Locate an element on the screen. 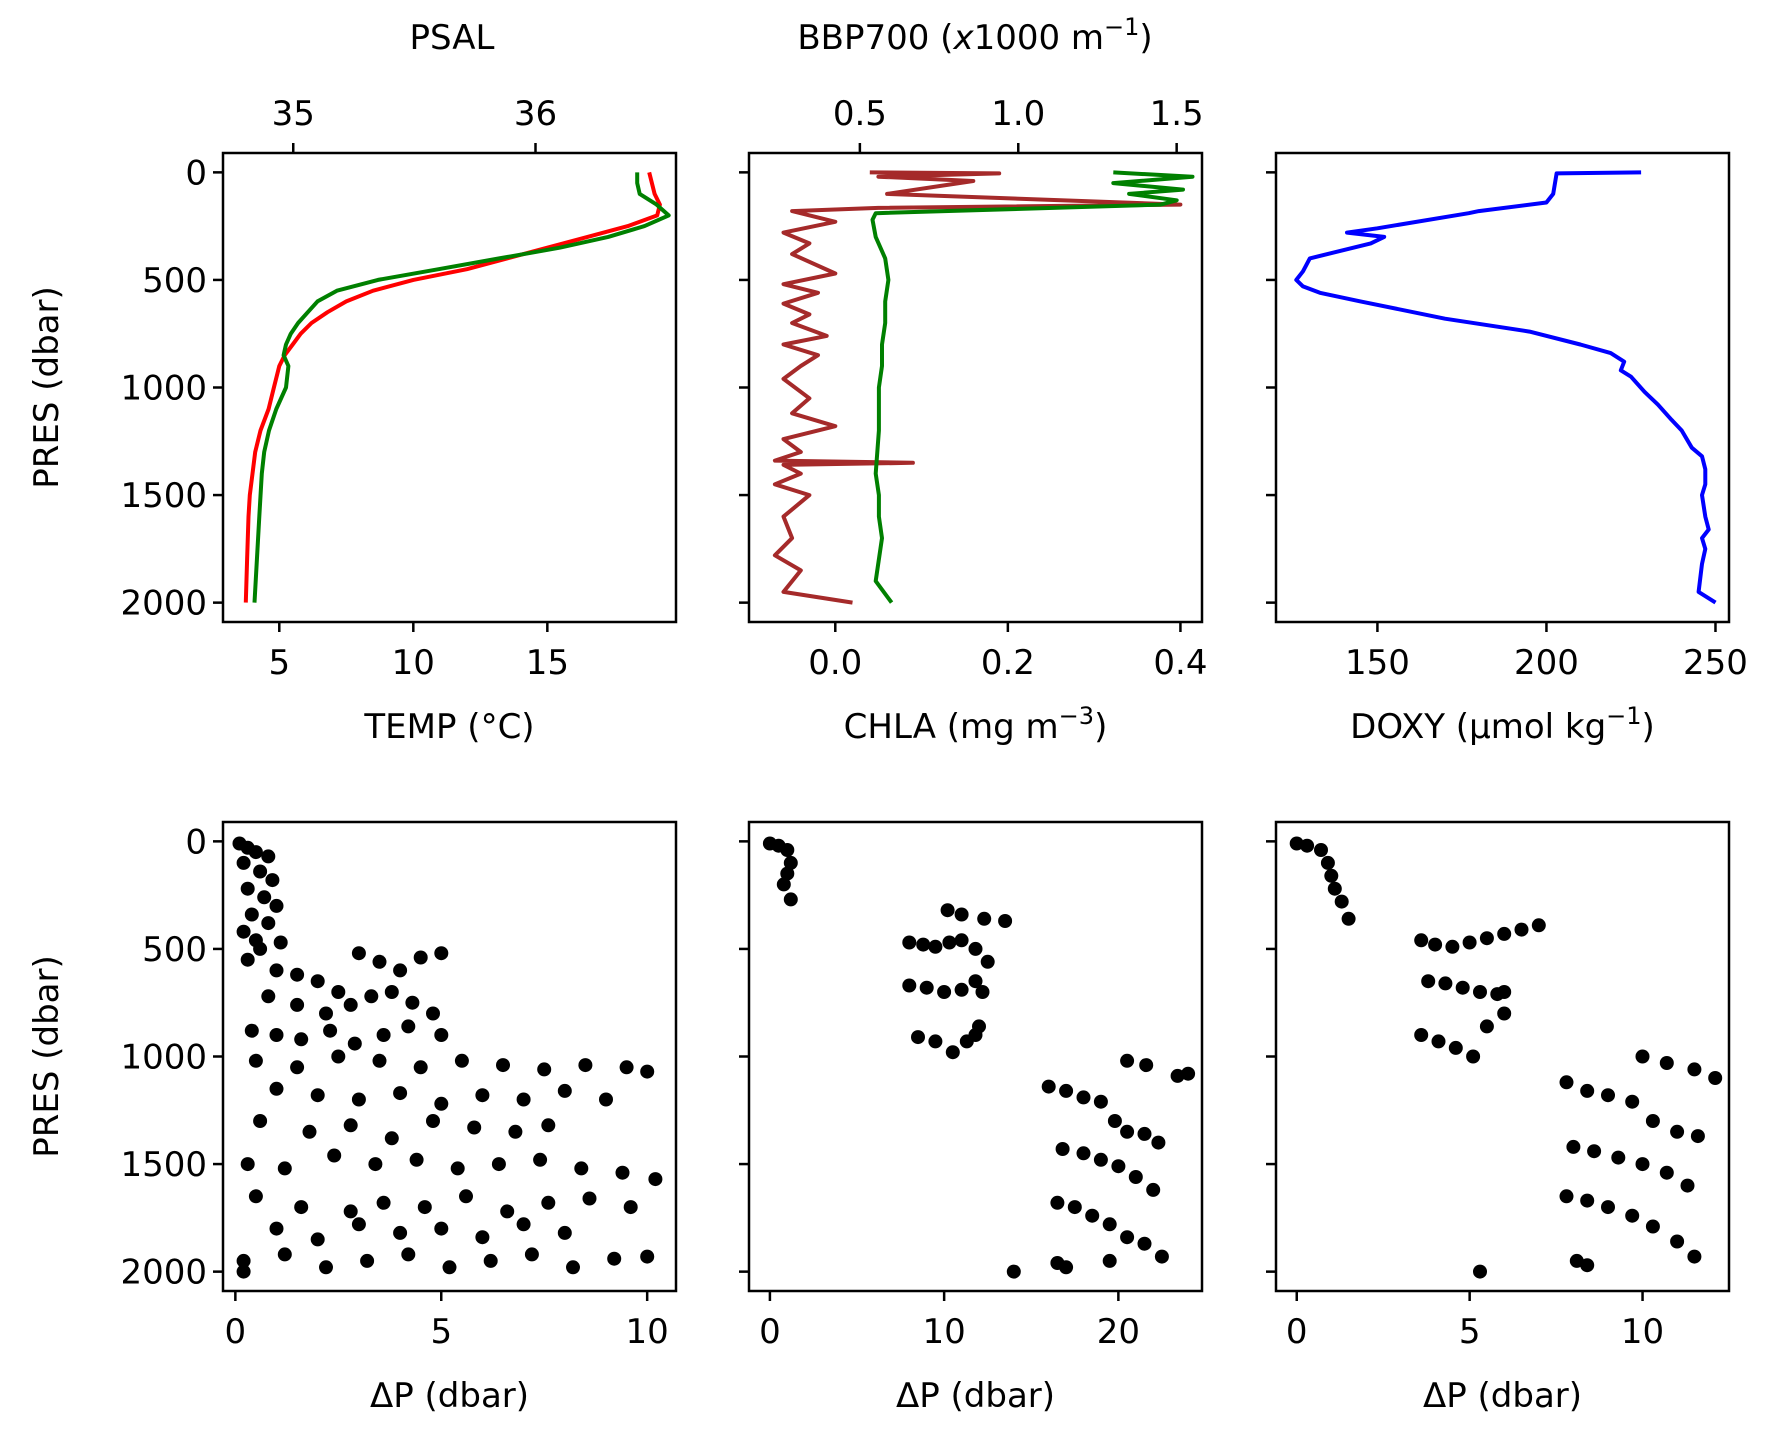 This screenshot has height=1441, width=1766. top-x-axis-label: BBP700 (x1000 m−1) is located at coordinates (974, 35).